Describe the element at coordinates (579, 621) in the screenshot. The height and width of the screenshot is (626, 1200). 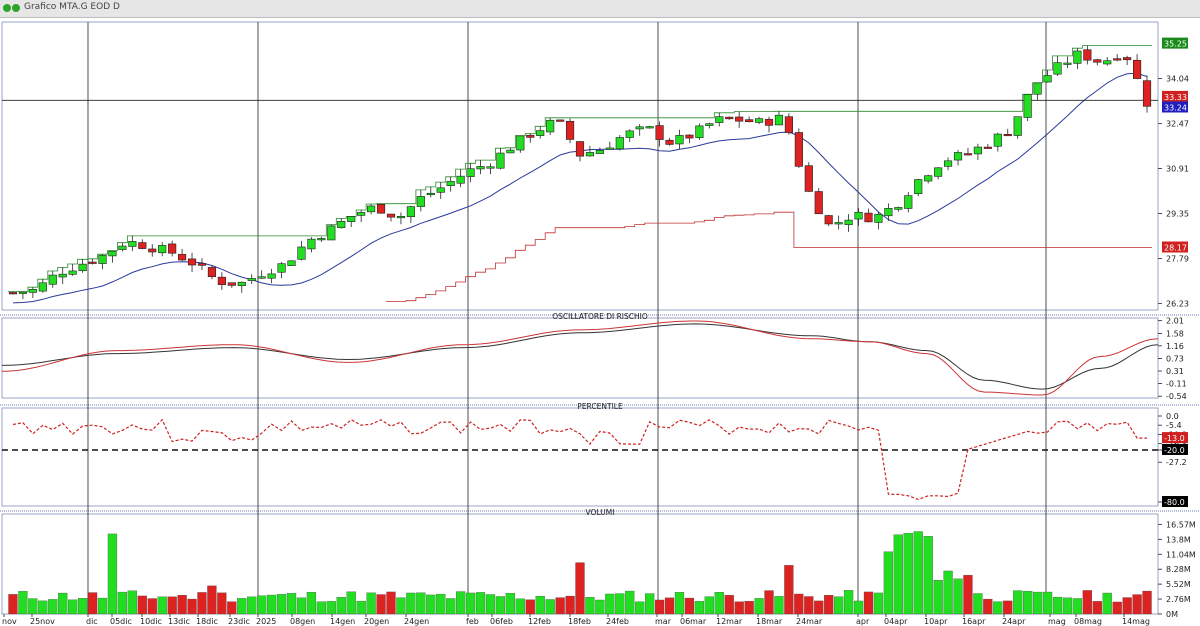
I see `x-tick-label: 18feb` at that location.